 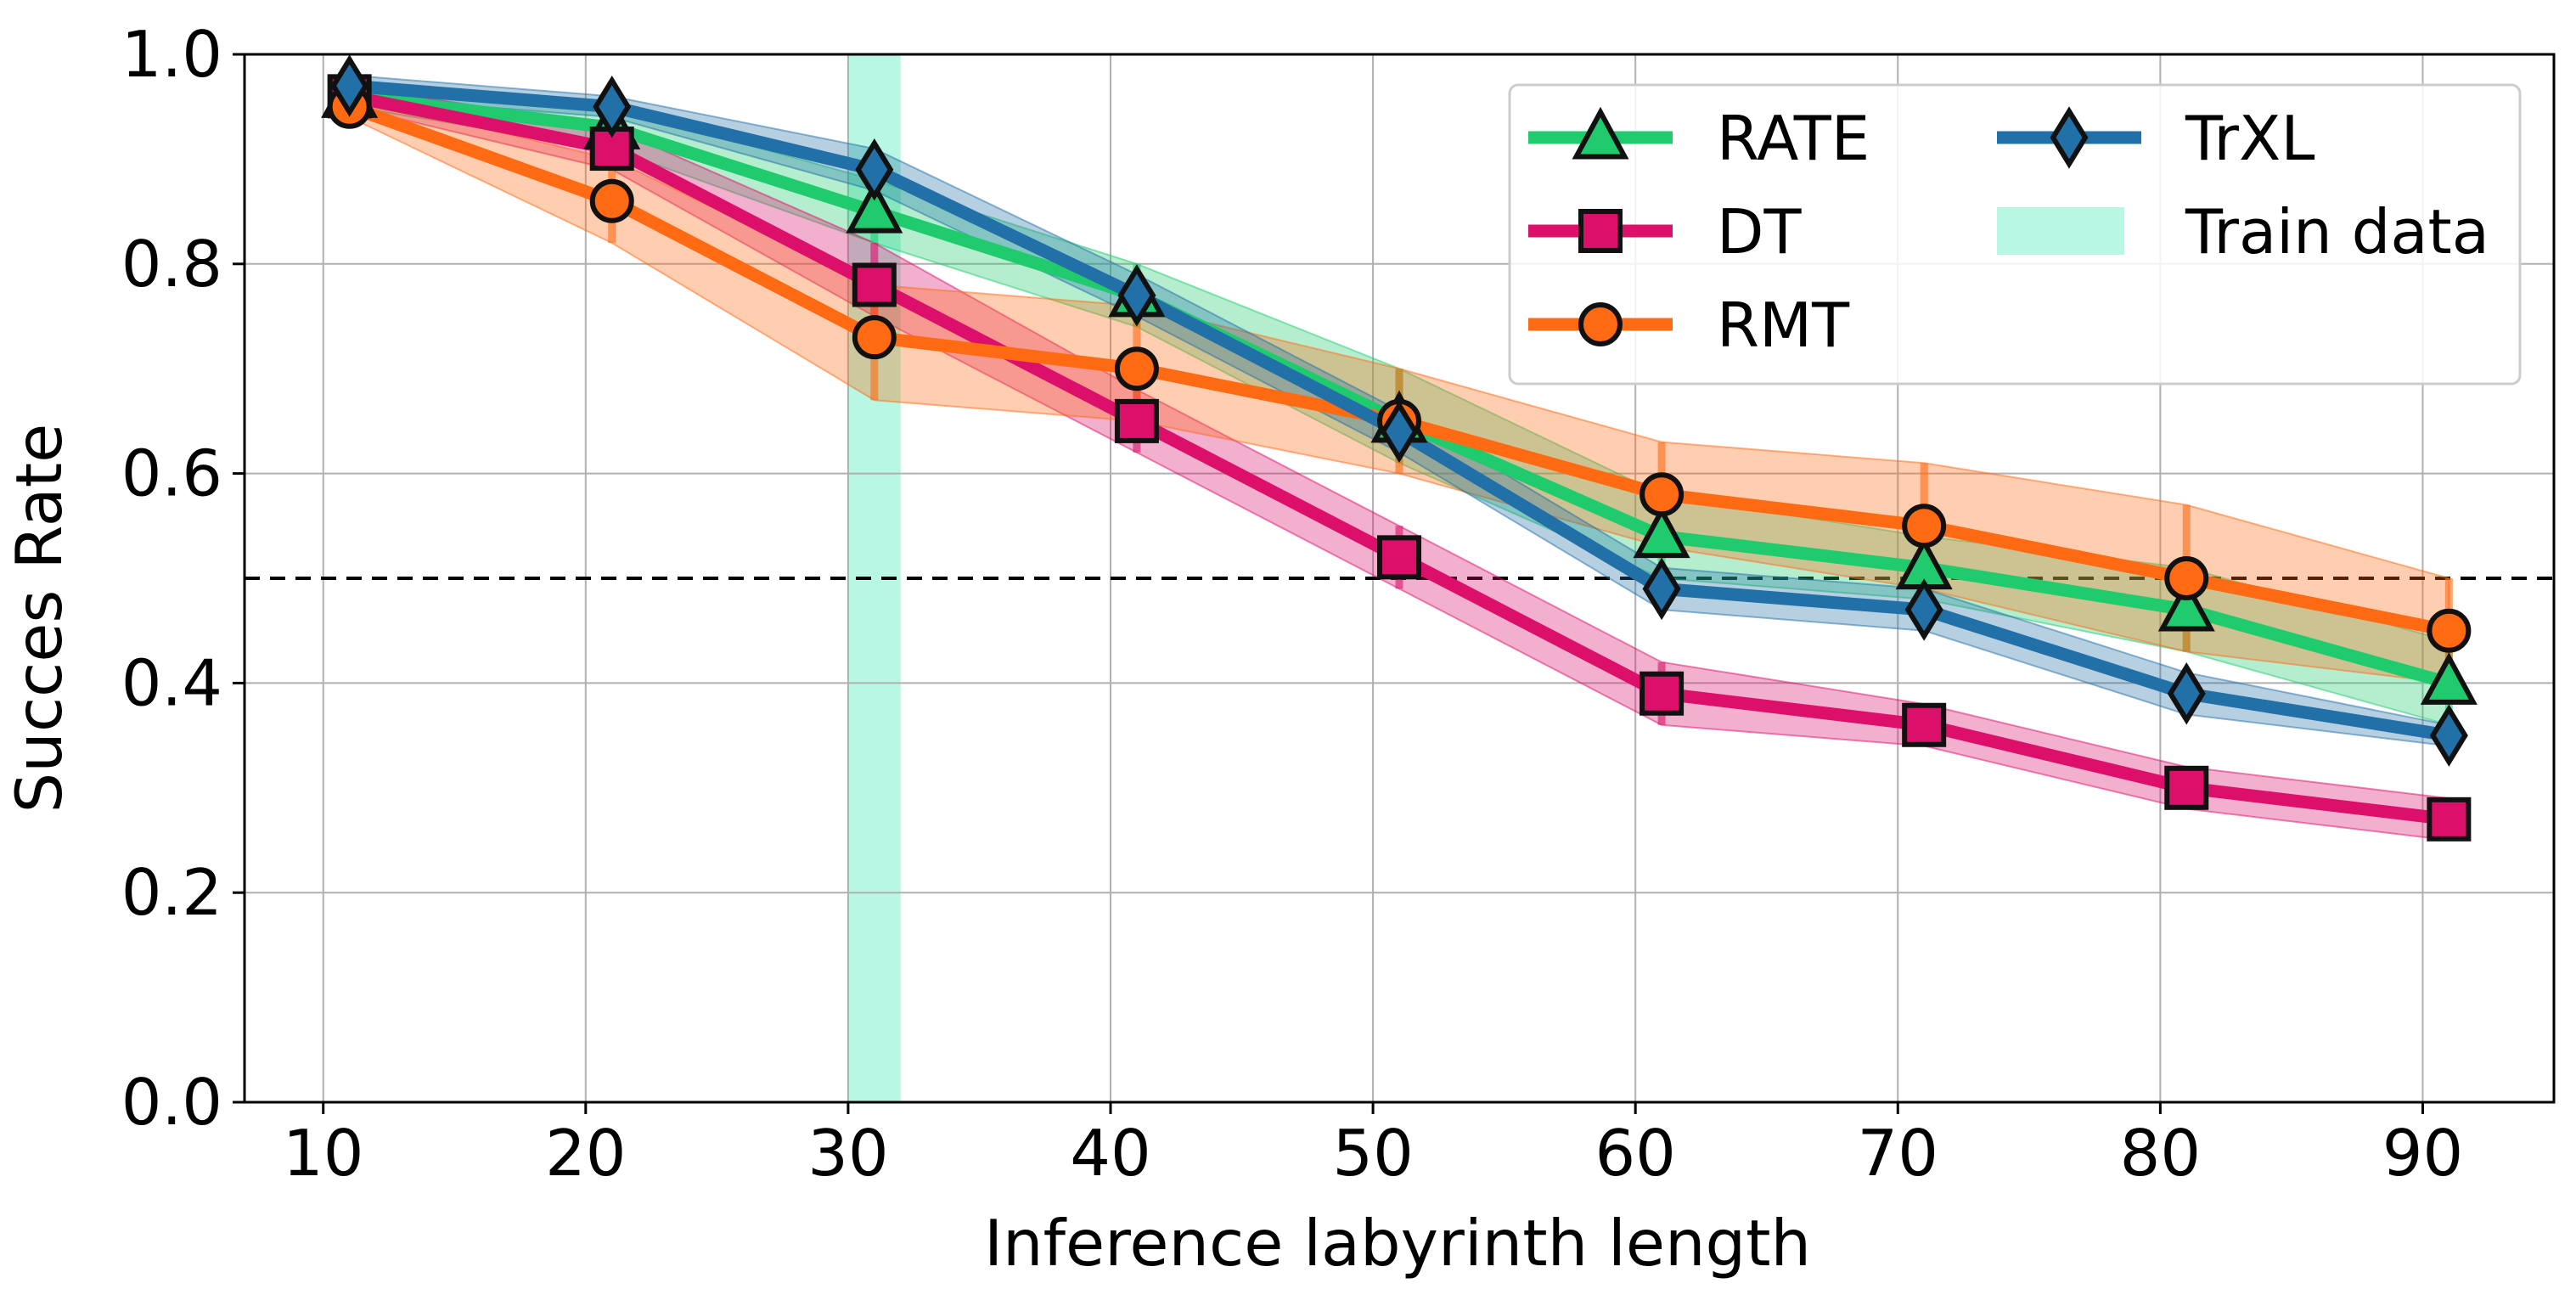 What do you see at coordinates (39, 618) in the screenshot?
I see `y-axis-label: Succes Rate` at bounding box center [39, 618].